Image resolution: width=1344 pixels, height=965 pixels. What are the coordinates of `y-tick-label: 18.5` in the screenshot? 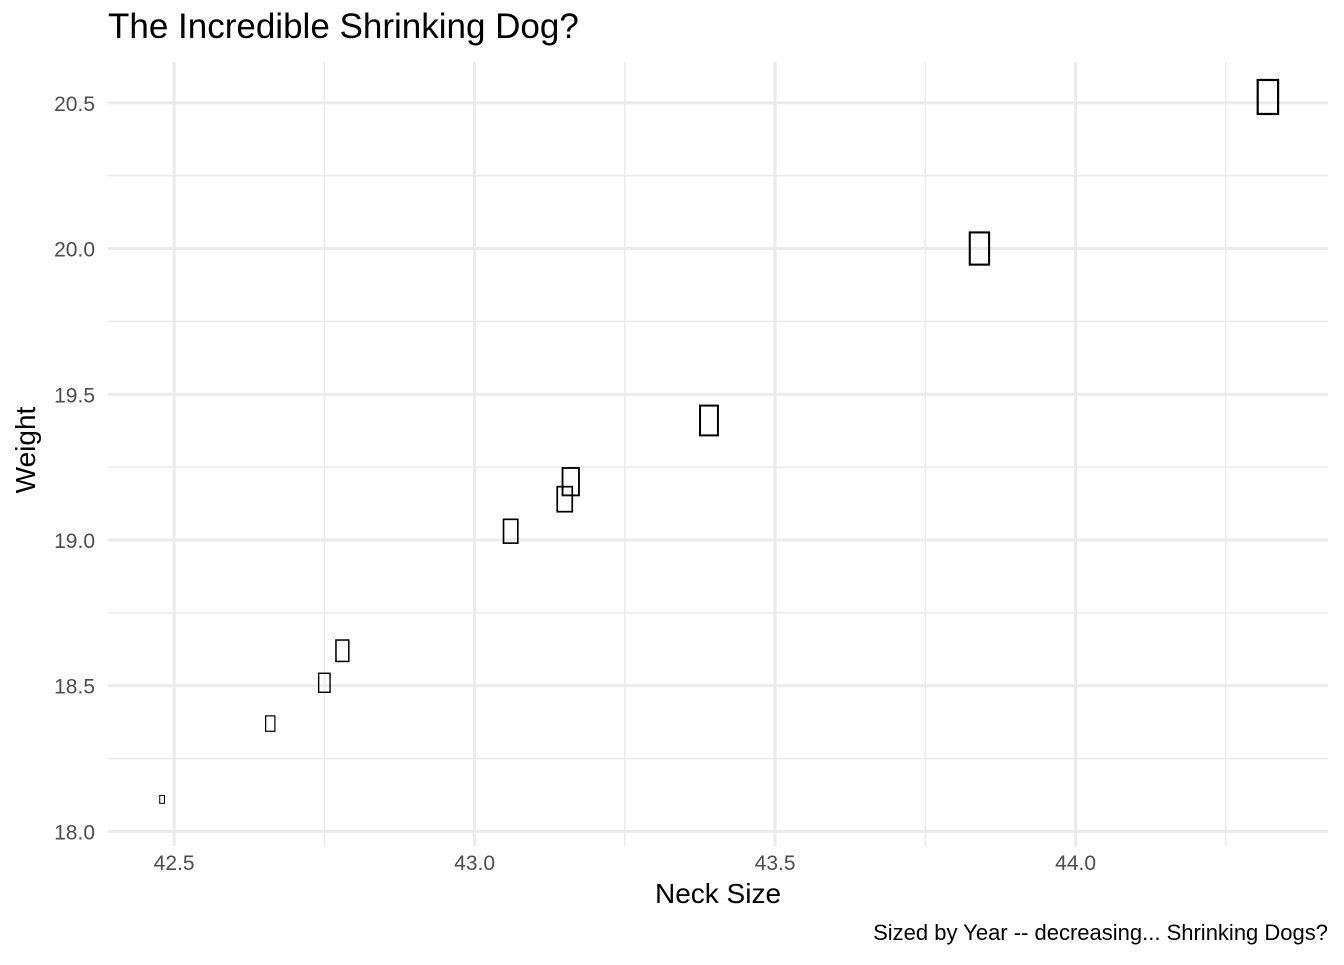 It's located at (74, 687).